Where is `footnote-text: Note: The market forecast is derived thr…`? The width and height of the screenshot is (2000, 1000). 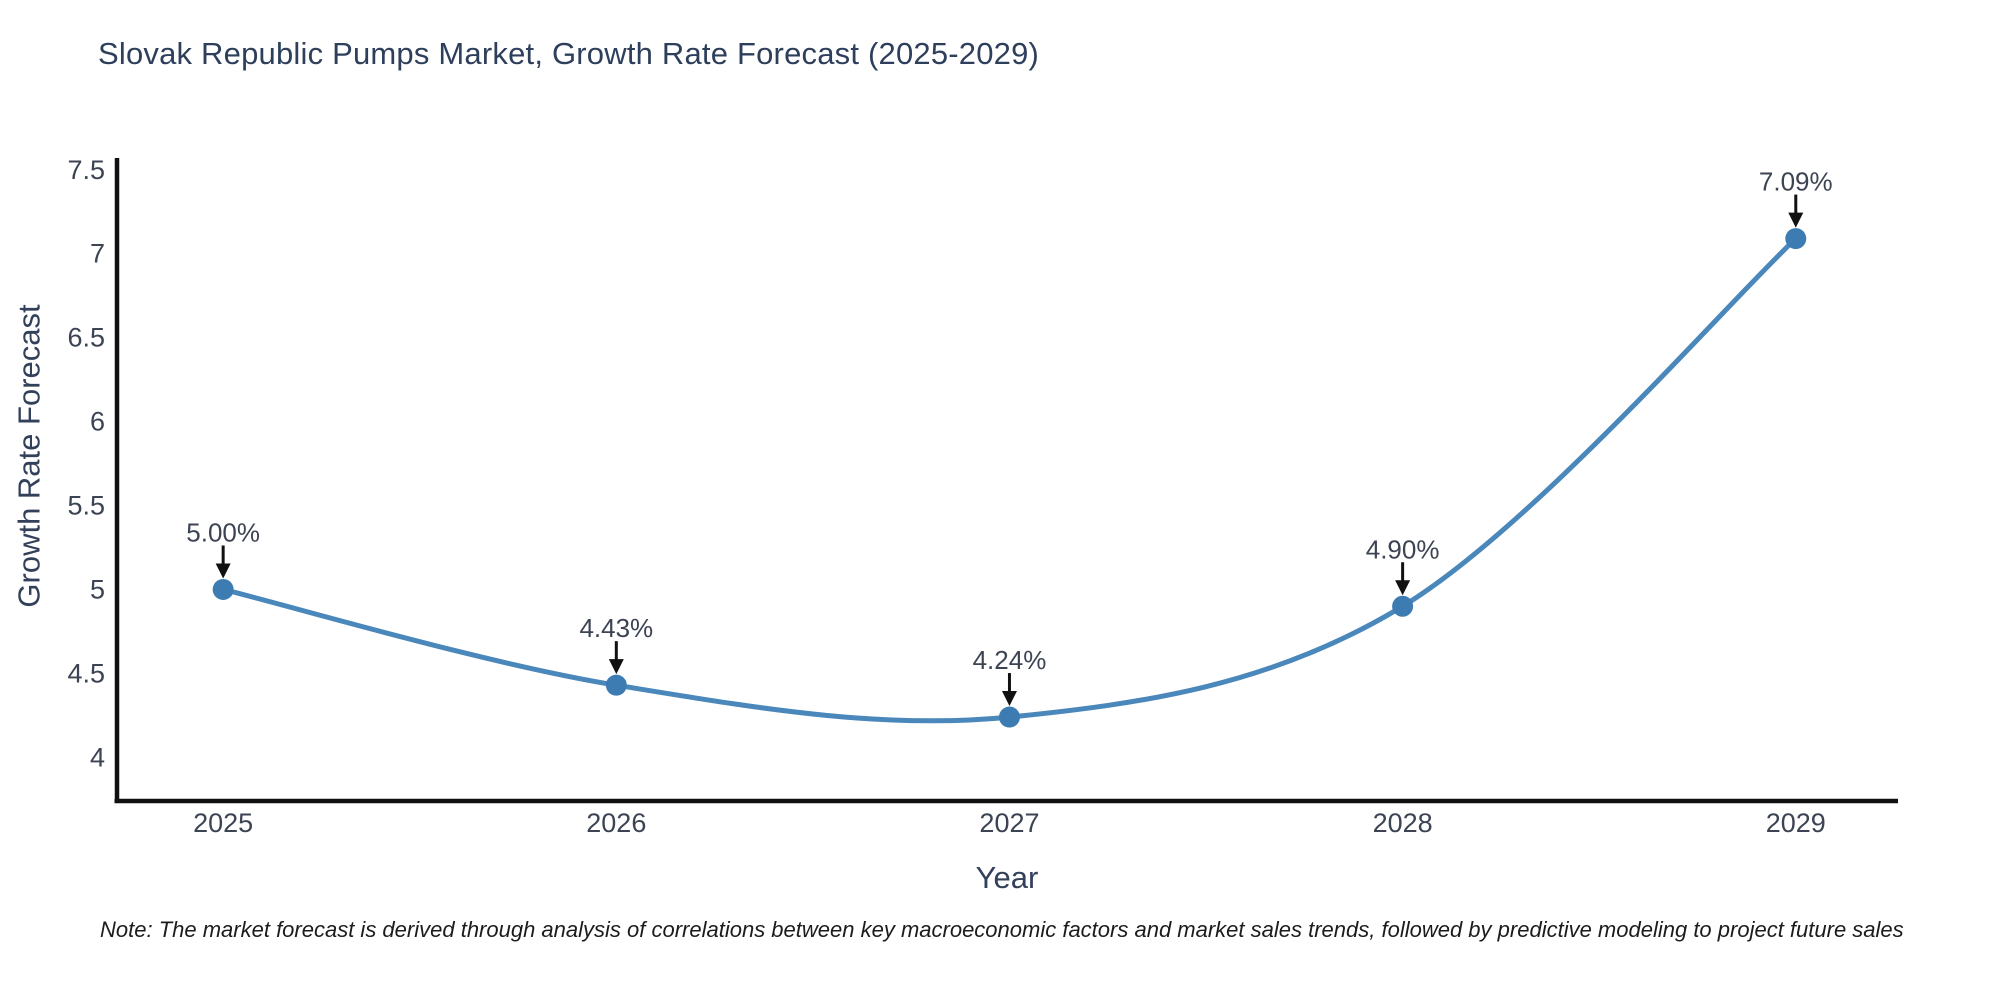 footnote-text: Note: The market forecast is derived thr… is located at coordinates (1002, 929).